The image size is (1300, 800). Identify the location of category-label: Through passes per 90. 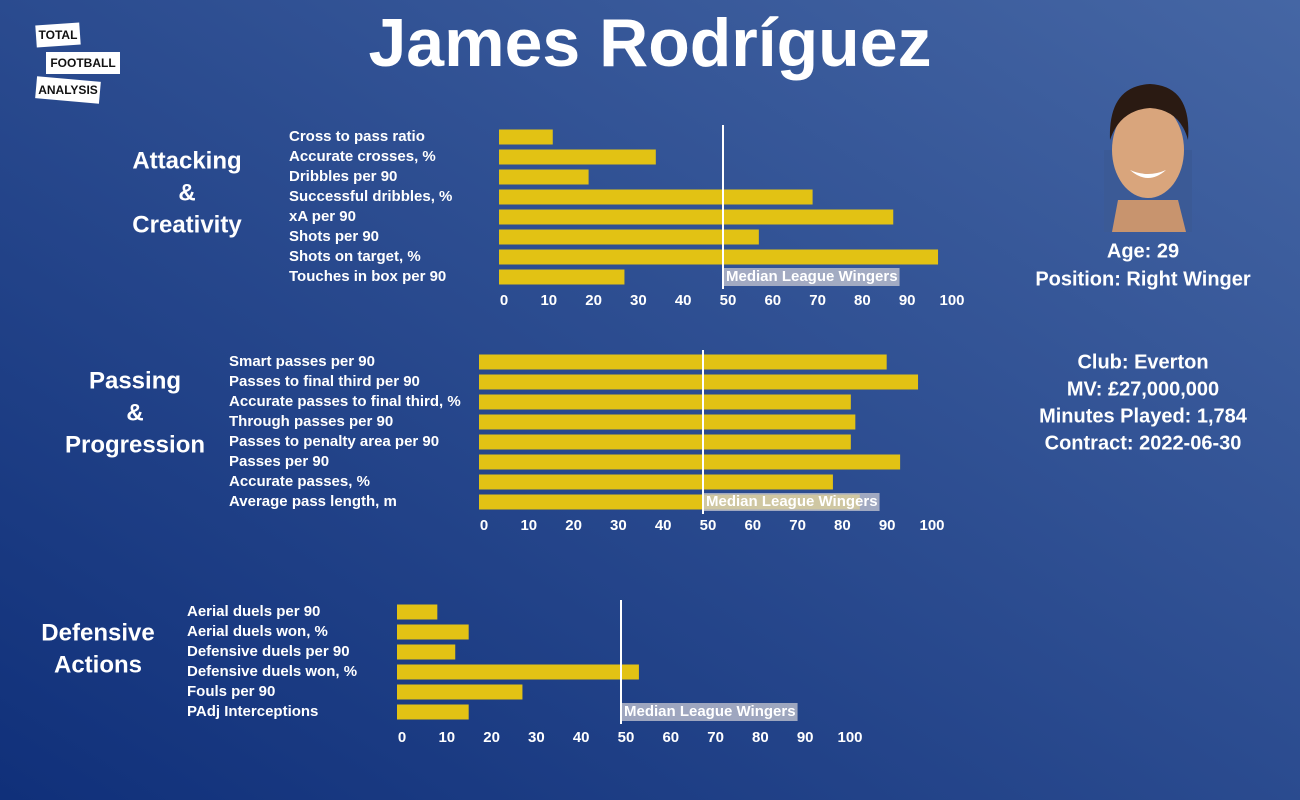
(311, 421).